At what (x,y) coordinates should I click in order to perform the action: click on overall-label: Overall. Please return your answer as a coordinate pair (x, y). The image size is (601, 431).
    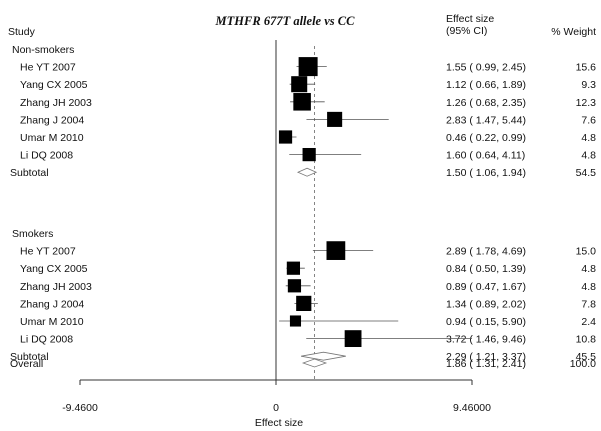
    Looking at the image, I should click on (26, 364).